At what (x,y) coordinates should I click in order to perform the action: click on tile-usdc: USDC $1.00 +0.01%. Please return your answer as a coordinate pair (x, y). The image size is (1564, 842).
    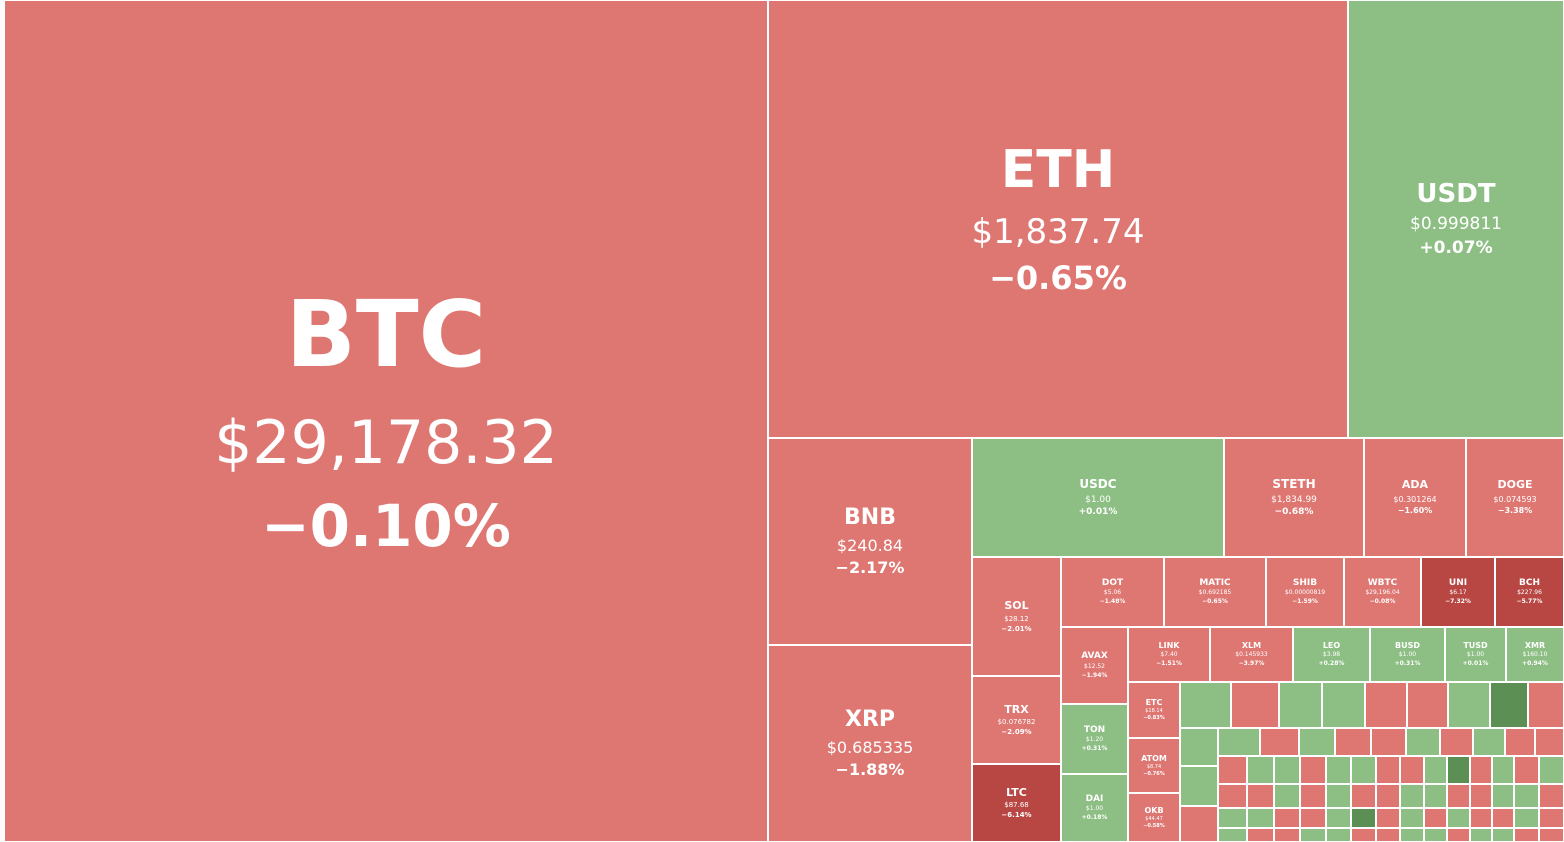
    Looking at the image, I should click on (1098, 497).